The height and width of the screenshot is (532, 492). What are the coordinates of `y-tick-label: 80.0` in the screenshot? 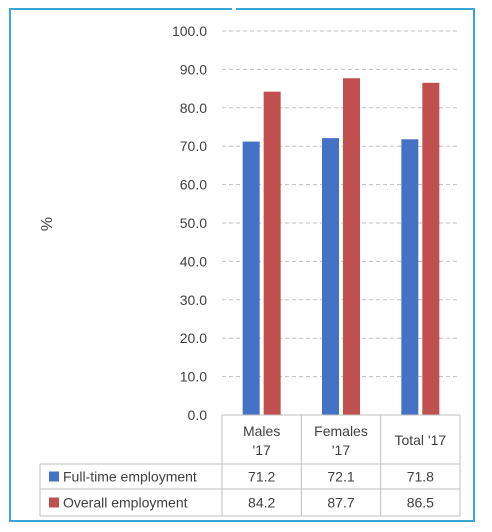 It's located at (193, 108).